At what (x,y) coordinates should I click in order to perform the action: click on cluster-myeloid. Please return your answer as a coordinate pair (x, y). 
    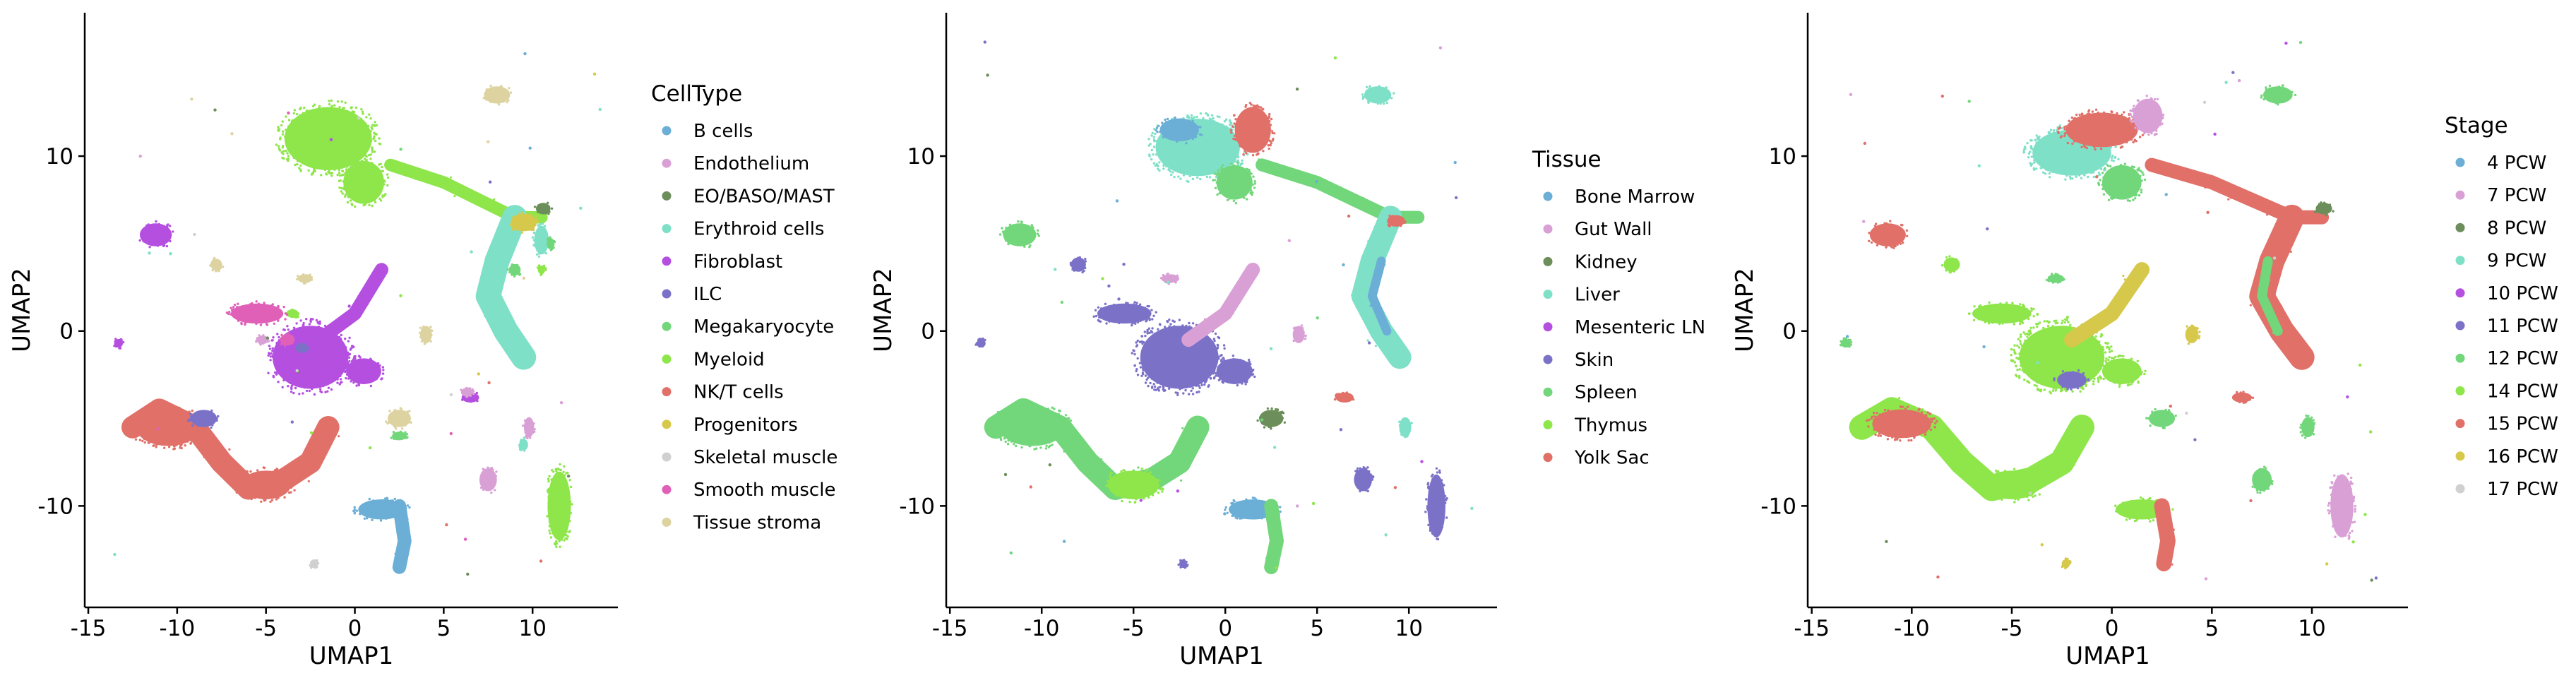
    Looking at the image, I should click on (328, 138).